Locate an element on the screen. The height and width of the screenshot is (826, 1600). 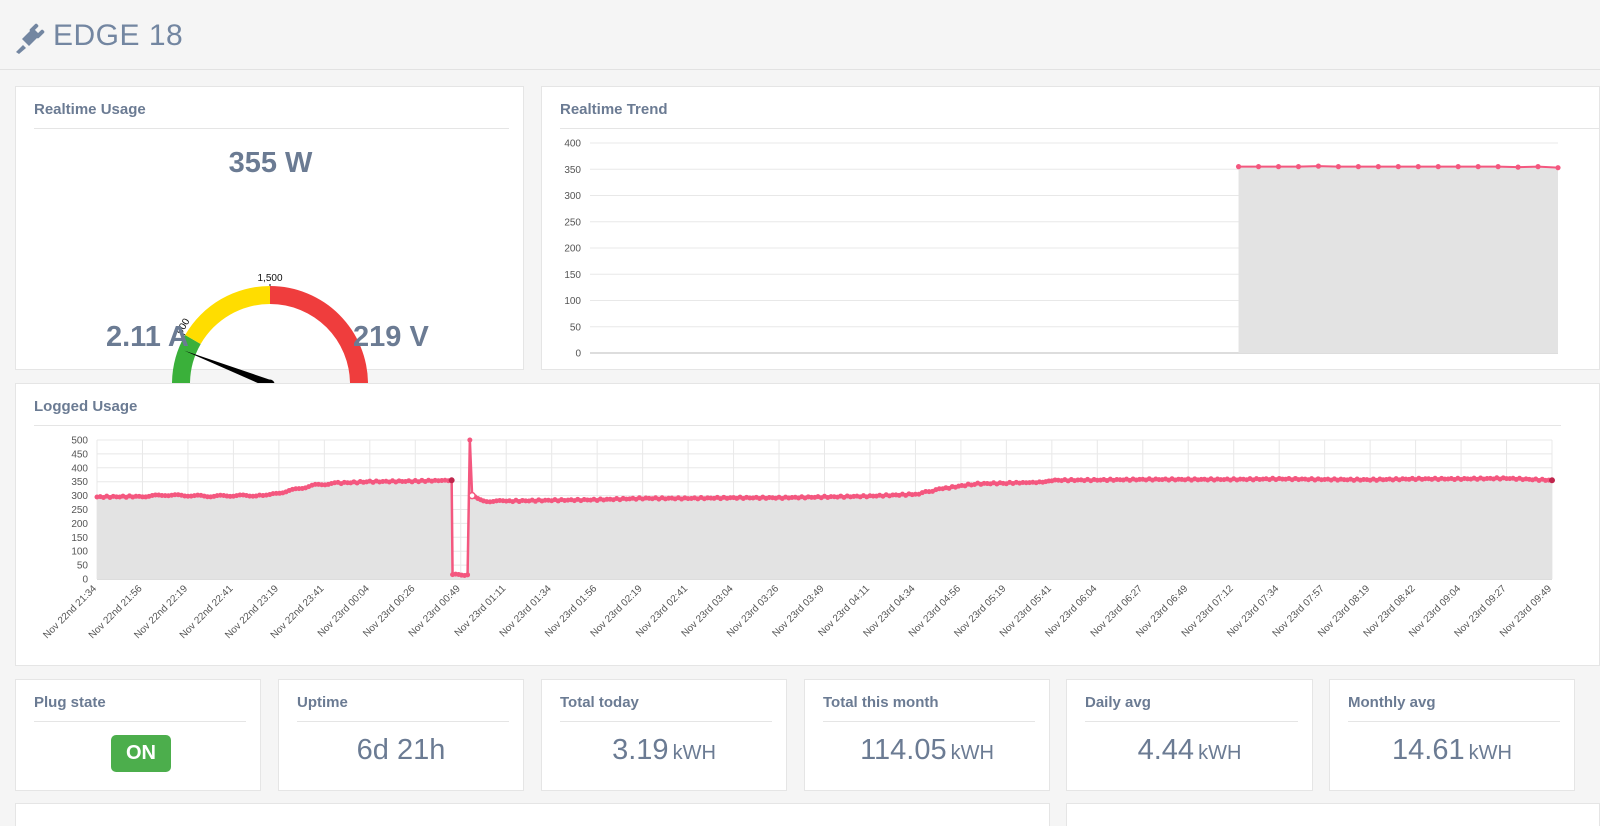
bottom-panel-right is located at coordinates (1333, 814).